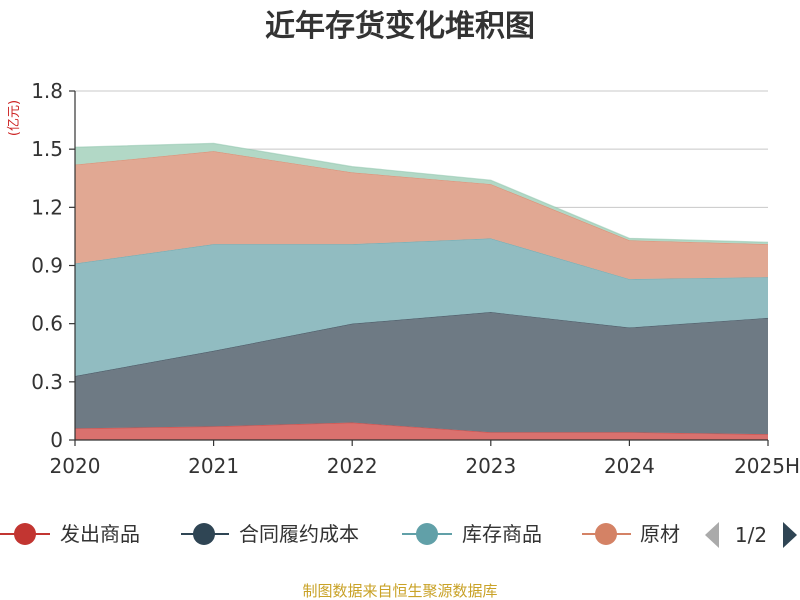 The image size is (800, 600). Describe the element at coordinates (47, 324) in the screenshot. I see `y-tick-label: 0.6` at that location.